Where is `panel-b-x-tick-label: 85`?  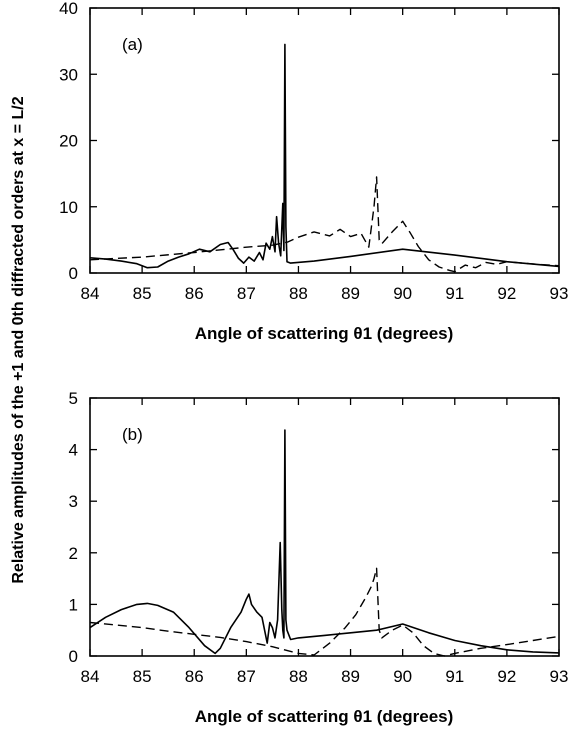
panel-b-x-tick-label: 85 is located at coordinates (142, 676).